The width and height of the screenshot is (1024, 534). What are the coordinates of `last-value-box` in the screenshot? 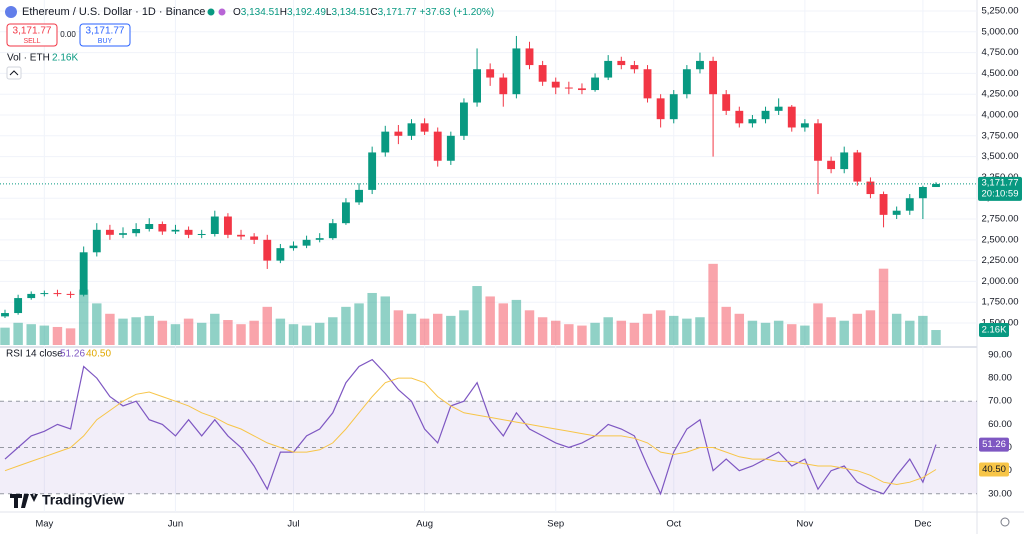 It's located at (994, 469).